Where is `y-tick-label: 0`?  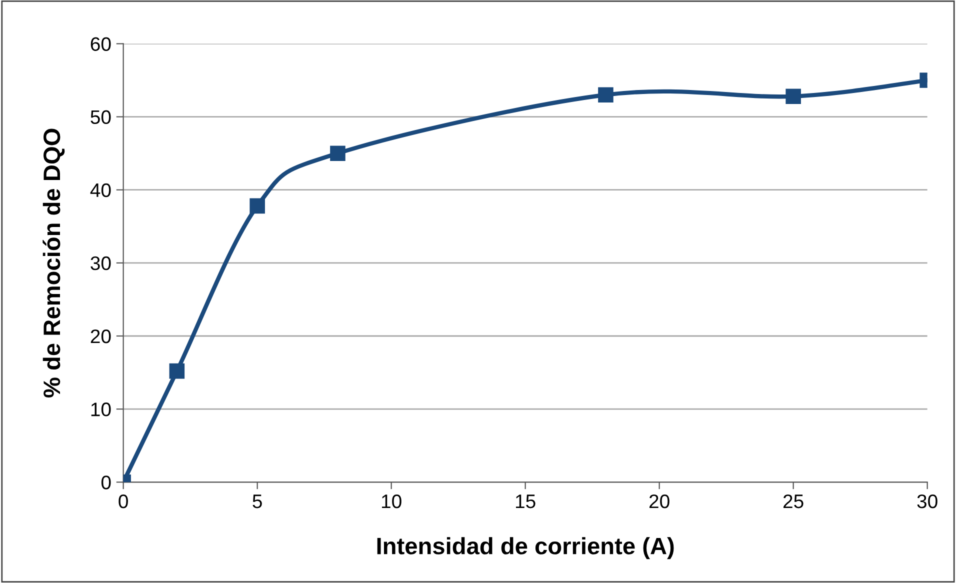
y-tick-label: 0 is located at coordinates (106, 483).